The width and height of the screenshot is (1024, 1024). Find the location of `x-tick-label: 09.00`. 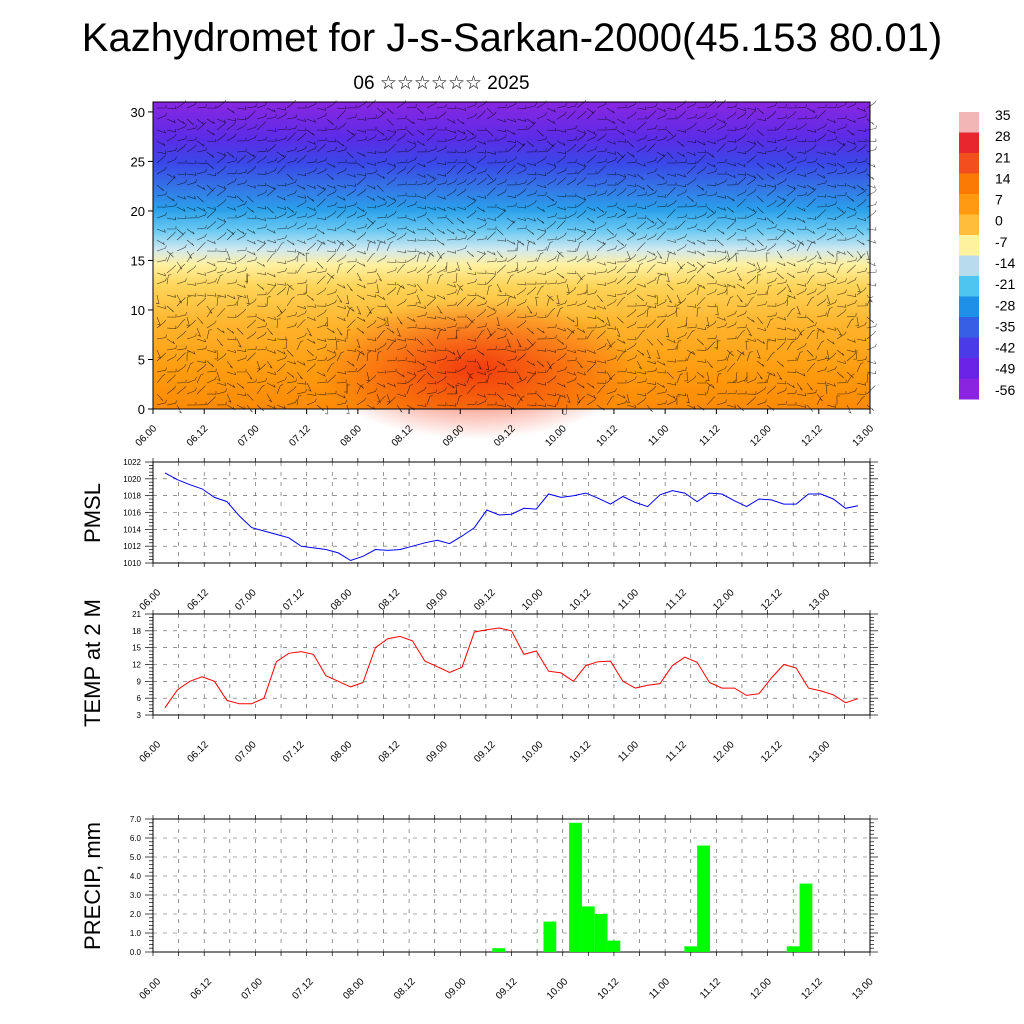

x-tick-label: 09.00 is located at coordinates (437, 600).